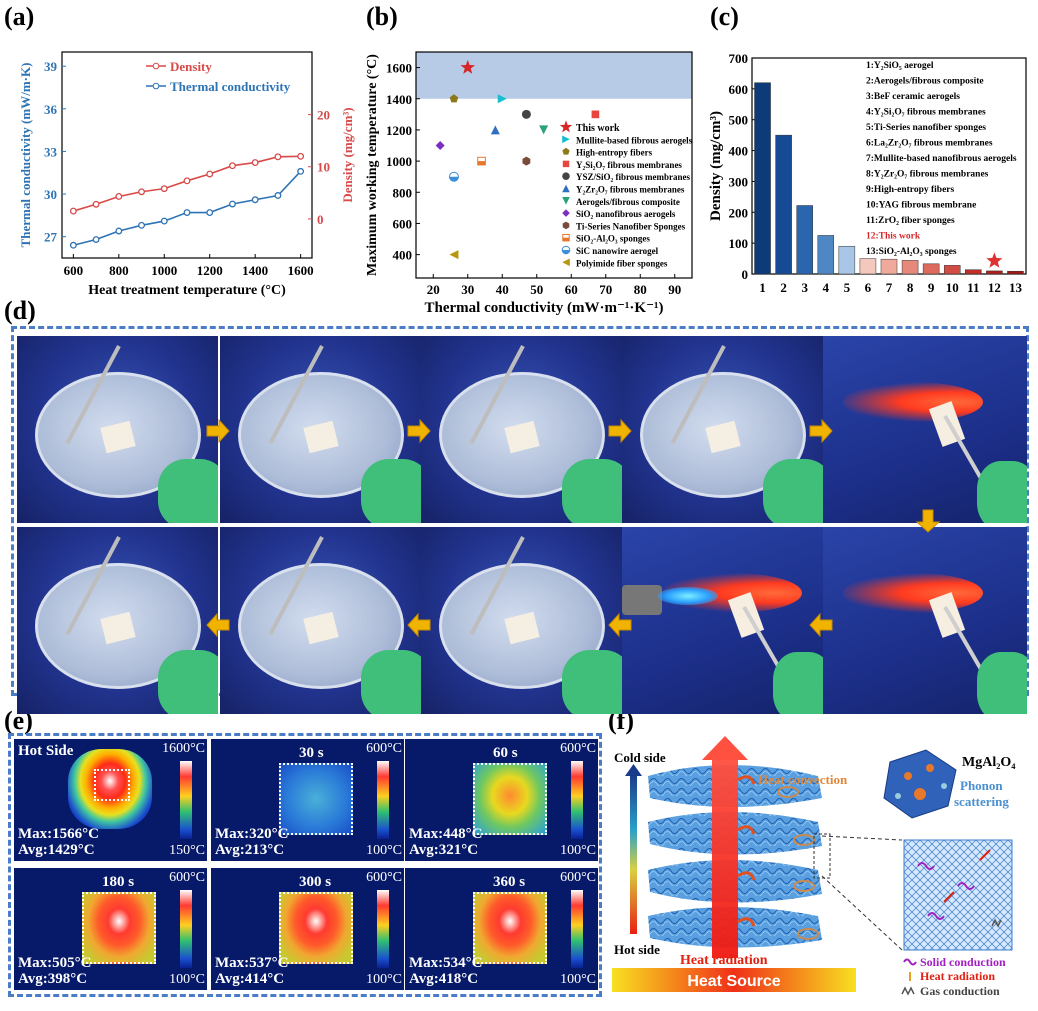 This screenshot has height=1011, width=1038. What do you see at coordinates (889, 287) in the screenshot?
I see `x-tick-label-c: 7` at bounding box center [889, 287].